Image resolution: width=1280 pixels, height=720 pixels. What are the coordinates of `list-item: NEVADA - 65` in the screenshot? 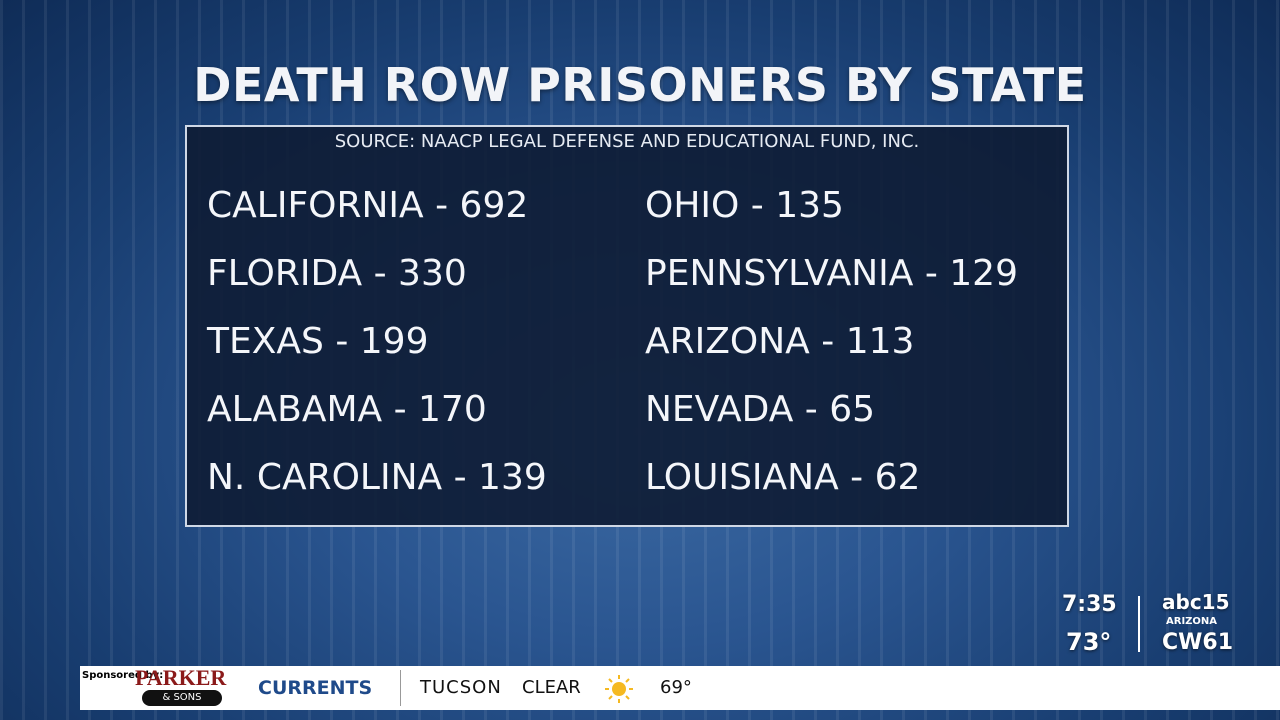 It's located at (760, 409).